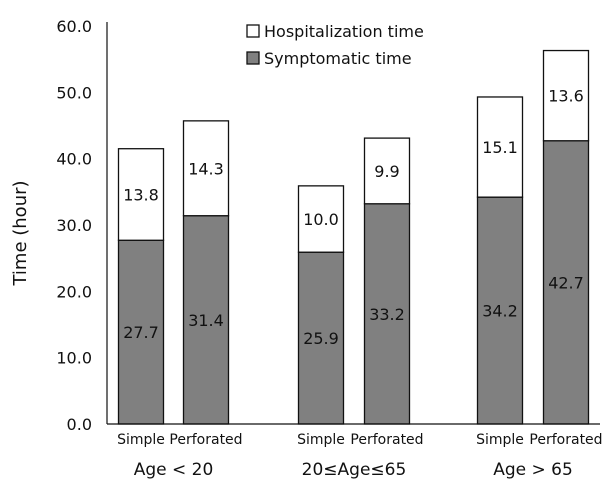 This screenshot has width=613, height=480. I want to click on legend-label: Hospitalization time, so click(344, 31).